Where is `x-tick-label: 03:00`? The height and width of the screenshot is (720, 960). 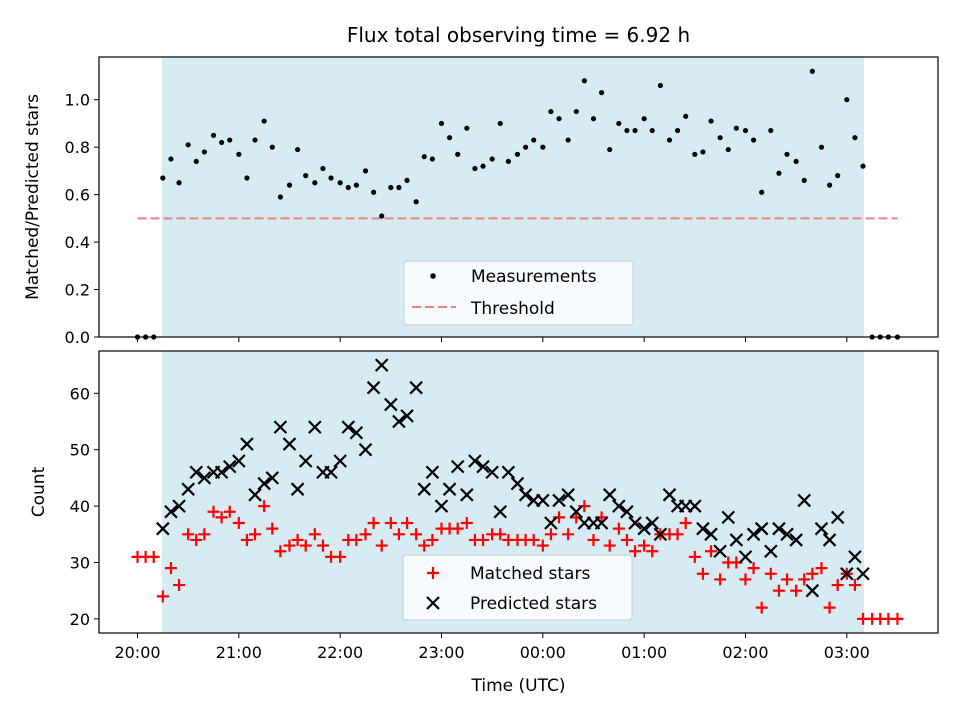 x-tick-label: 03:00 is located at coordinates (847, 652).